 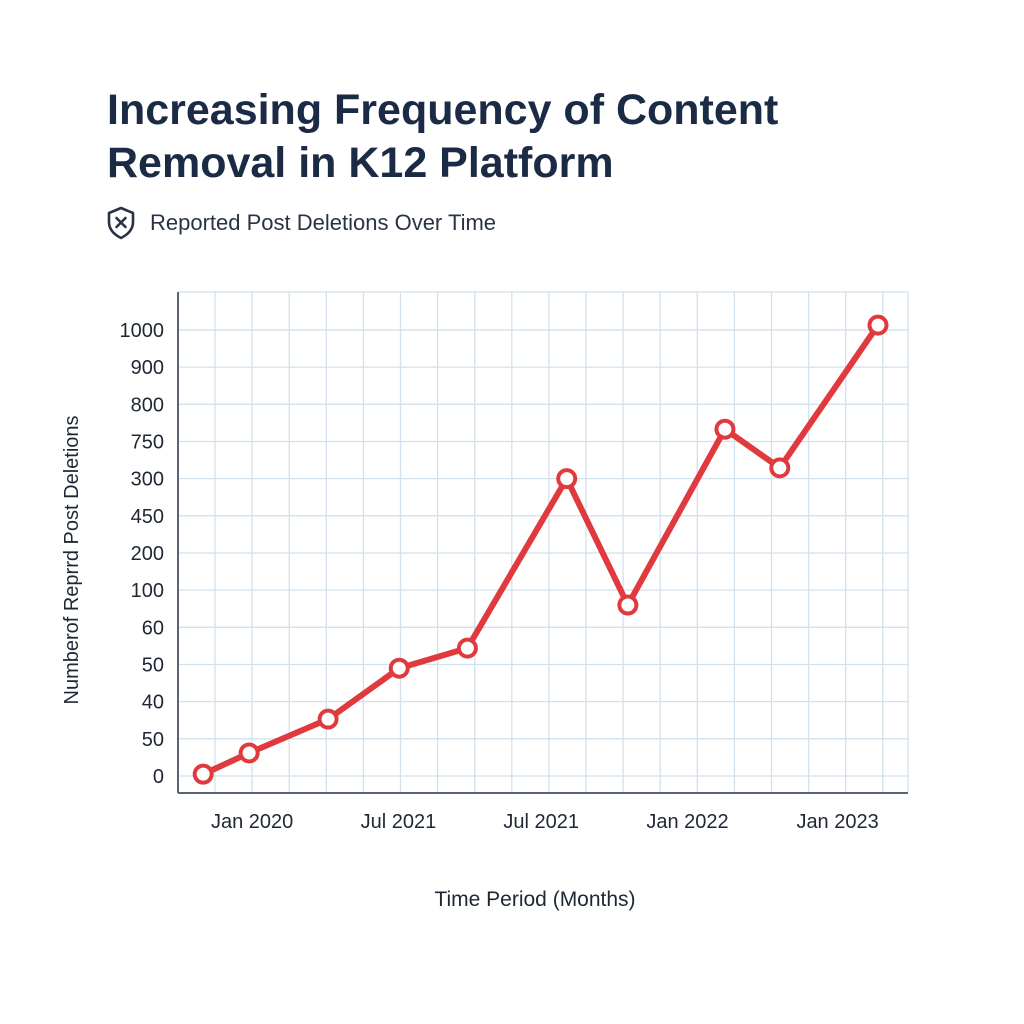 I want to click on y-tick-label: 60, so click(x=153, y=628).